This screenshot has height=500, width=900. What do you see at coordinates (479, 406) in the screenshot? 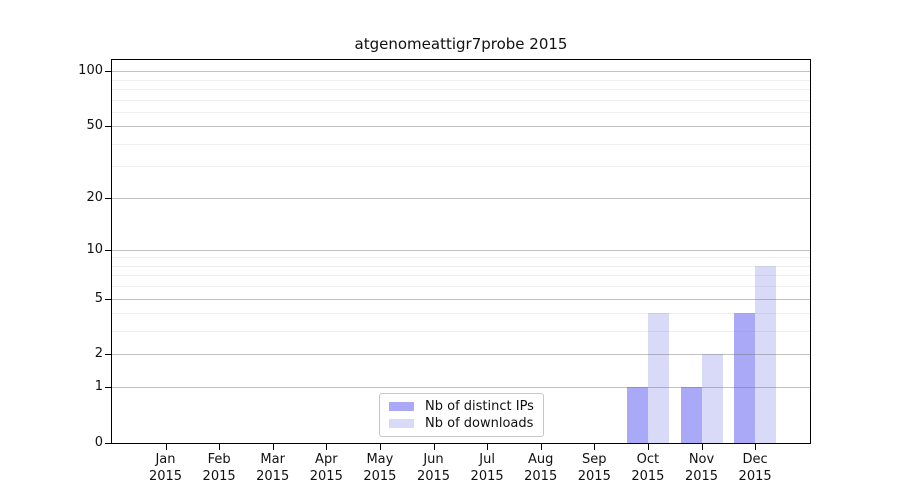
I see `legend-label-distinct-ips: Nb of distinct IPs` at bounding box center [479, 406].